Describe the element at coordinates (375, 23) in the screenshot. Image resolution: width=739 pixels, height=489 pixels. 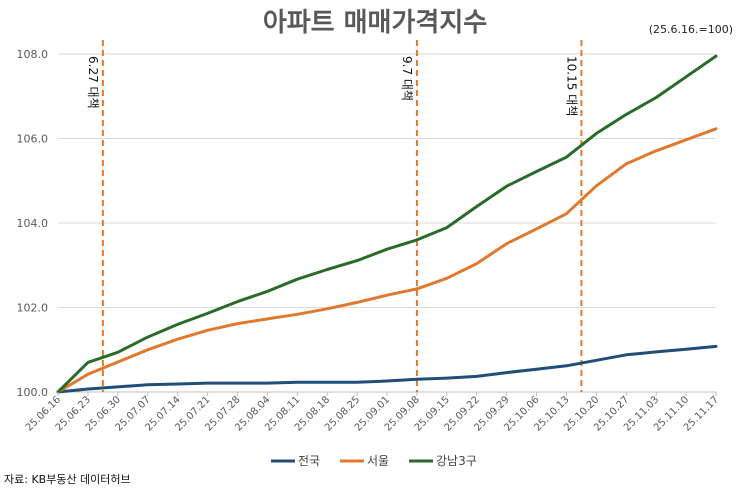
I see `chart-title: 아파트 매매가격지수` at that location.